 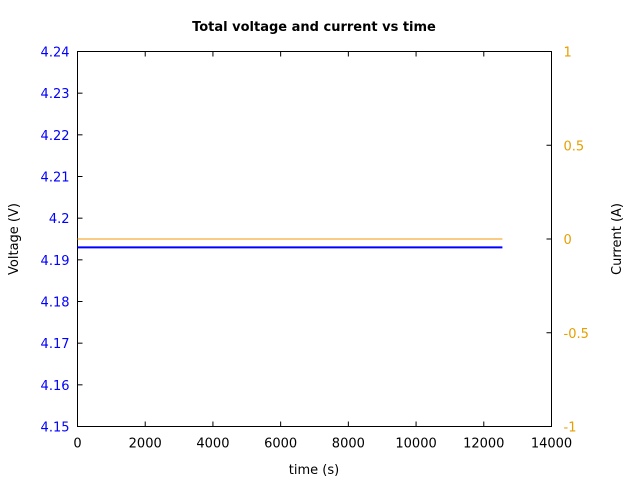 I want to click on y-left-tick-label: 4.2, so click(x=59, y=219).